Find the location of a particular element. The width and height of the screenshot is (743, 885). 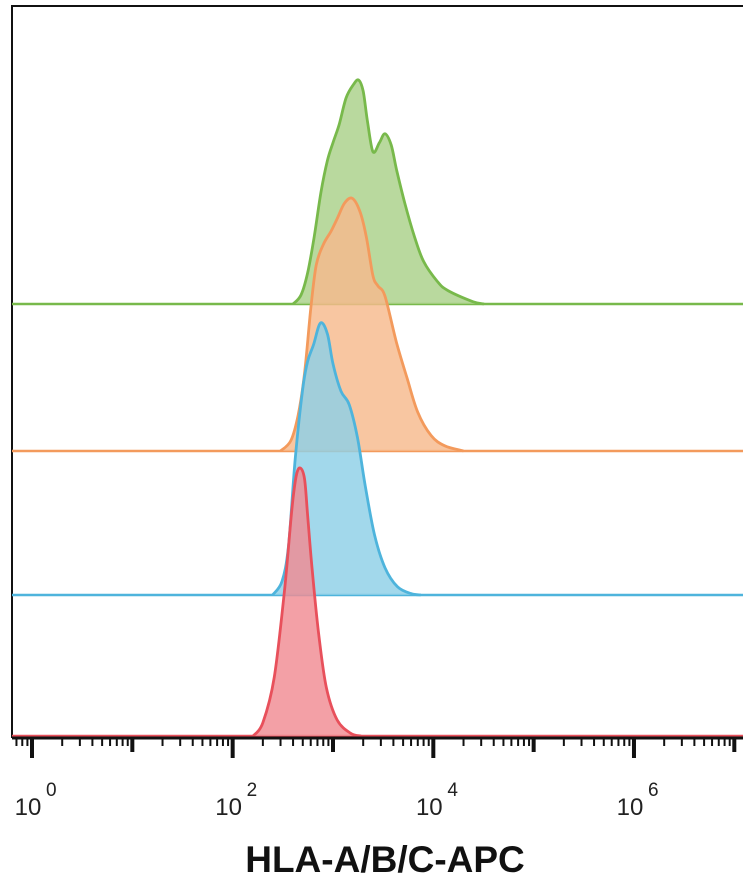

x-tick-label: 10⁶ is located at coordinates (638, 800).